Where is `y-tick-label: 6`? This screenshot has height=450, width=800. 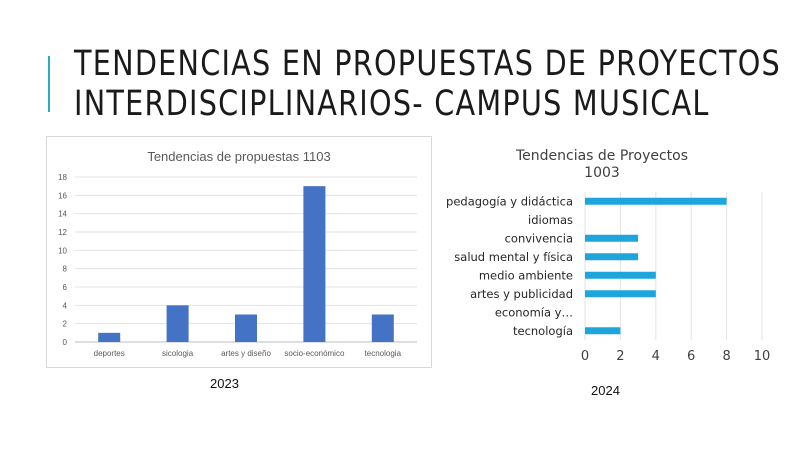 y-tick-label: 6 is located at coordinates (65, 287).